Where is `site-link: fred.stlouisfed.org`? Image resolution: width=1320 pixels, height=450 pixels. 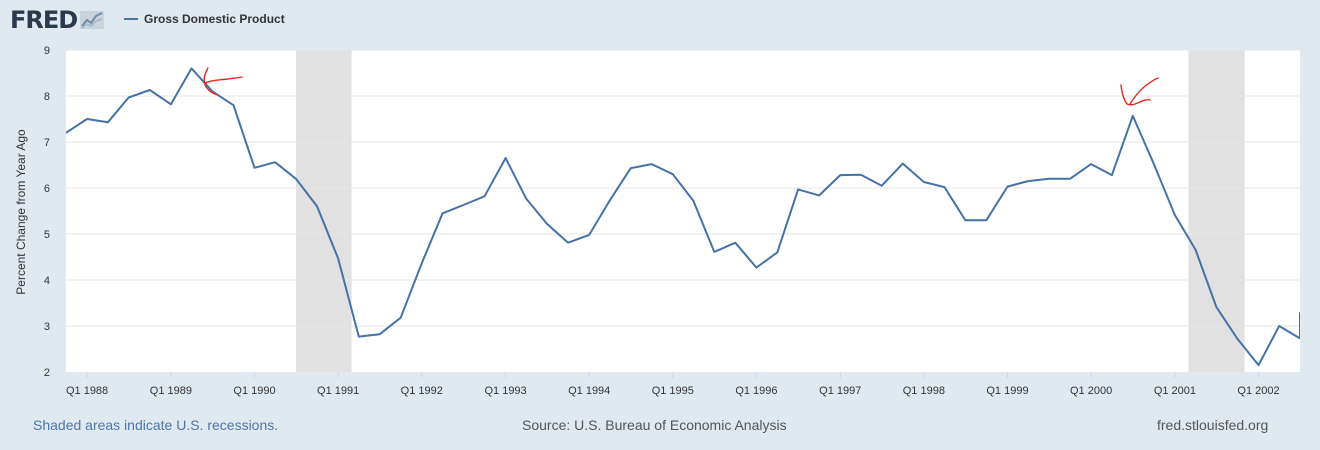
site-link: fred.stlouisfed.org is located at coordinates (1213, 425).